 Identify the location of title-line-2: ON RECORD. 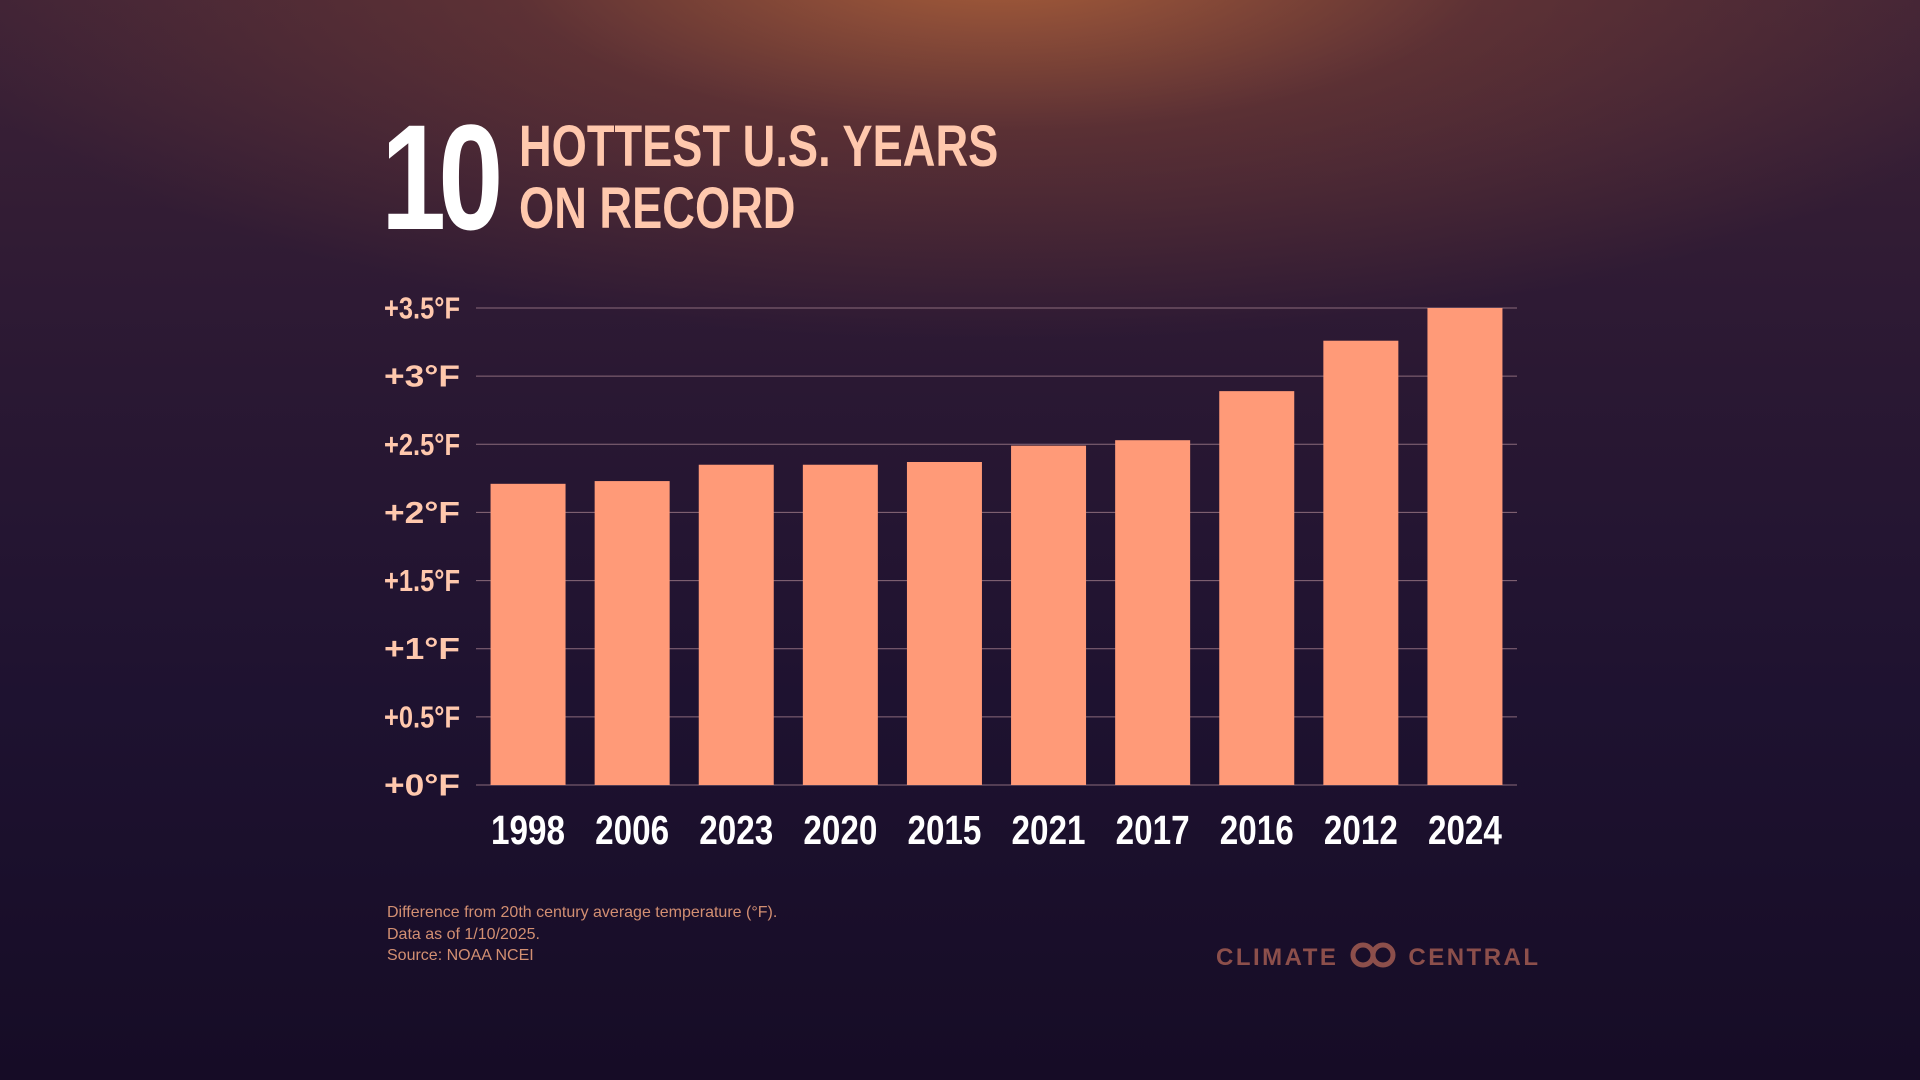
(657, 208).